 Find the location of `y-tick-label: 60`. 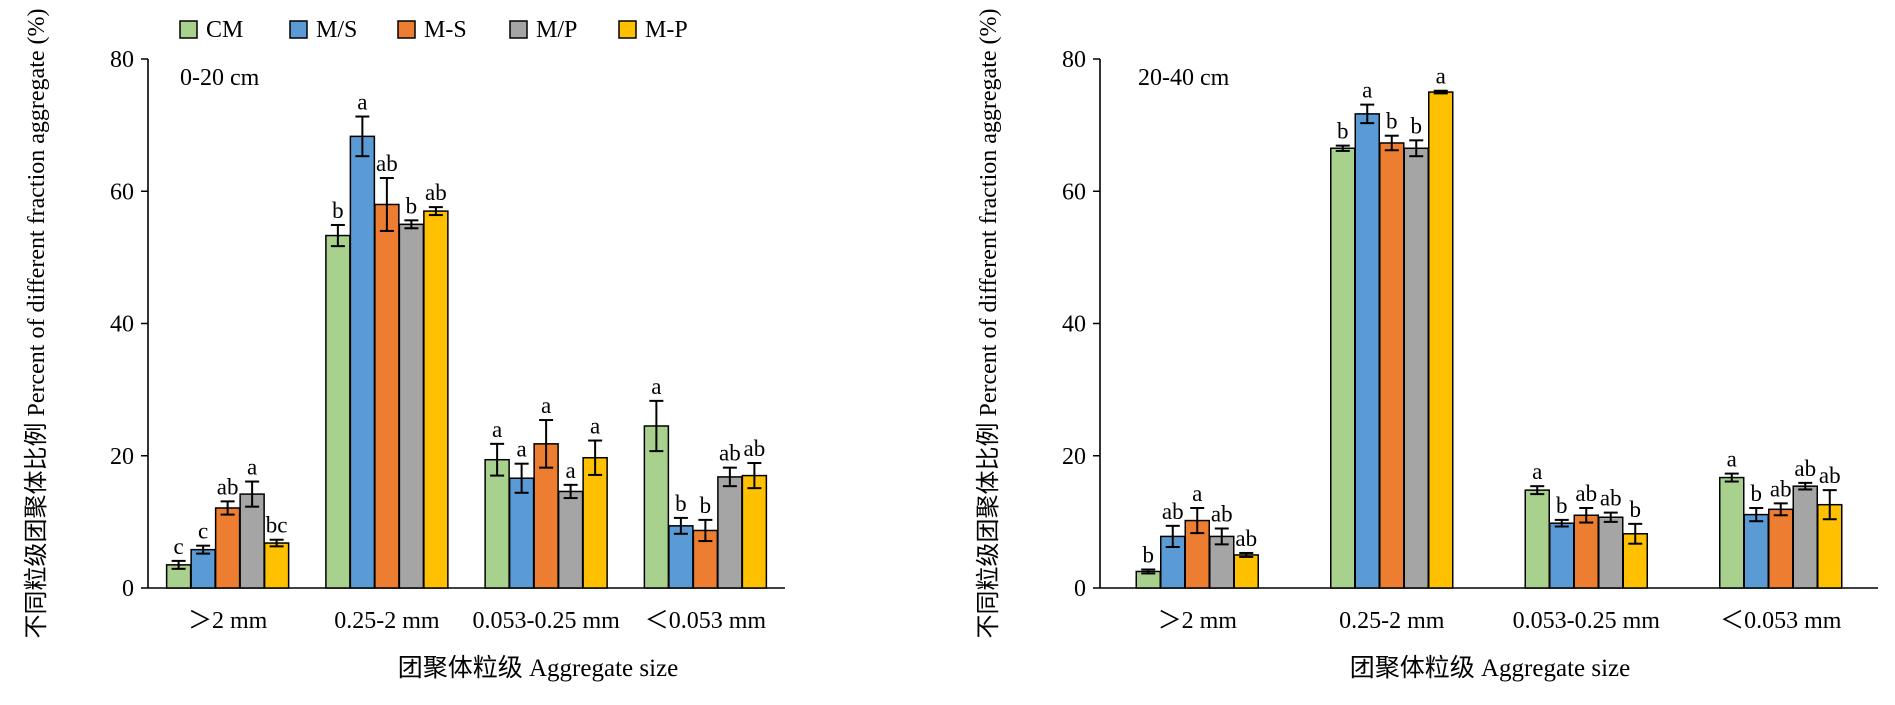

y-tick-label: 60 is located at coordinates (1074, 192).